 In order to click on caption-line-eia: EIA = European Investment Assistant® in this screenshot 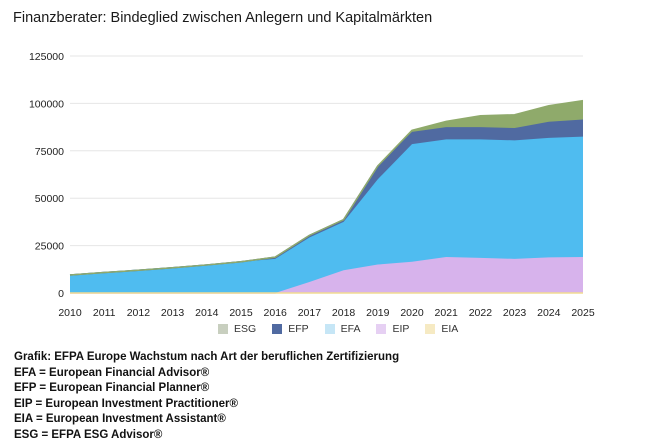, I will do `click(120, 419)`.